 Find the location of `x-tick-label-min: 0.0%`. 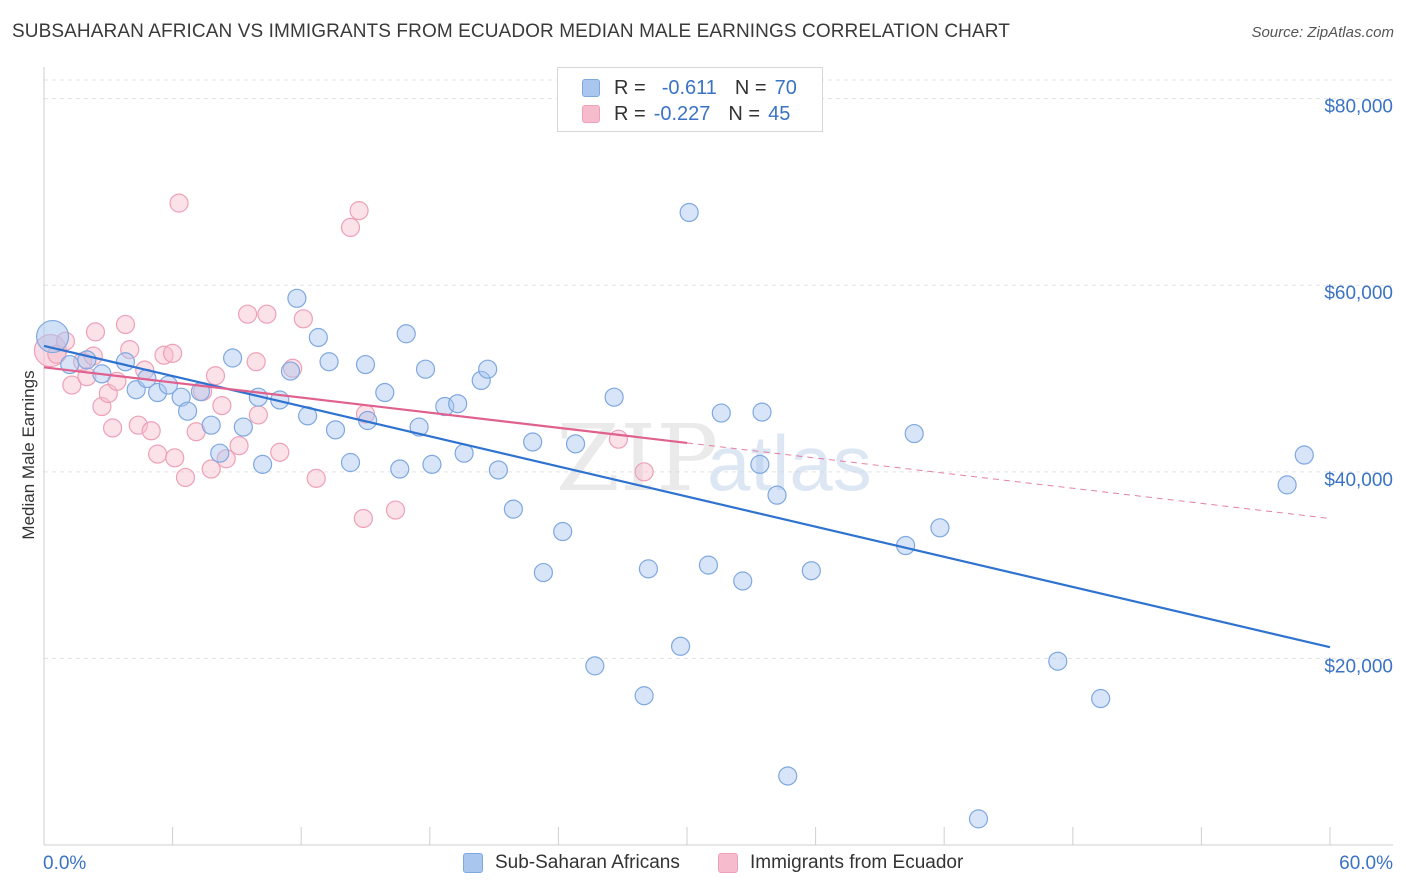

x-tick-label-min: 0.0% is located at coordinates (64, 863).